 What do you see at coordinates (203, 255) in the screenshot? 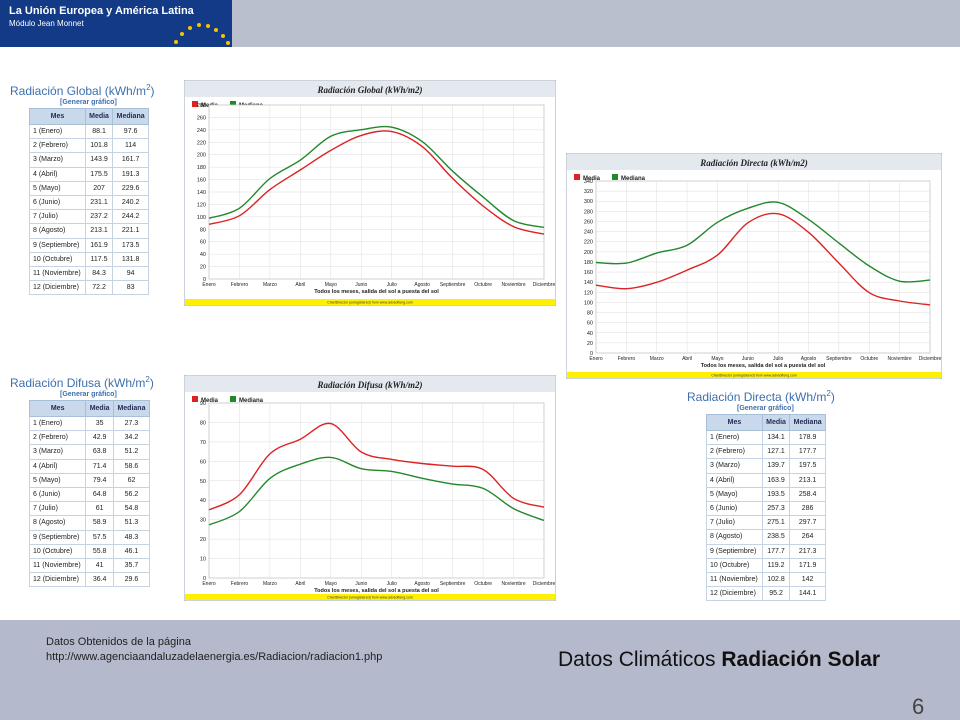
I see `y-tick-label: 40` at bounding box center [203, 255].